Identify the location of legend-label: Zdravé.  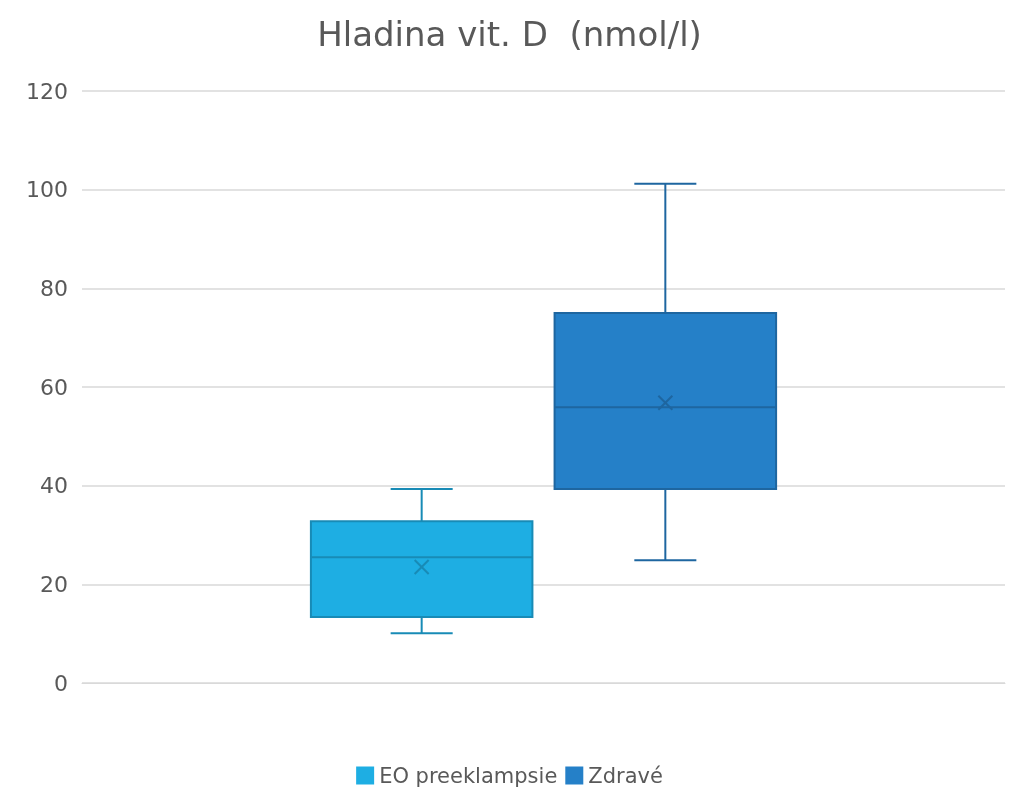
(625, 775).